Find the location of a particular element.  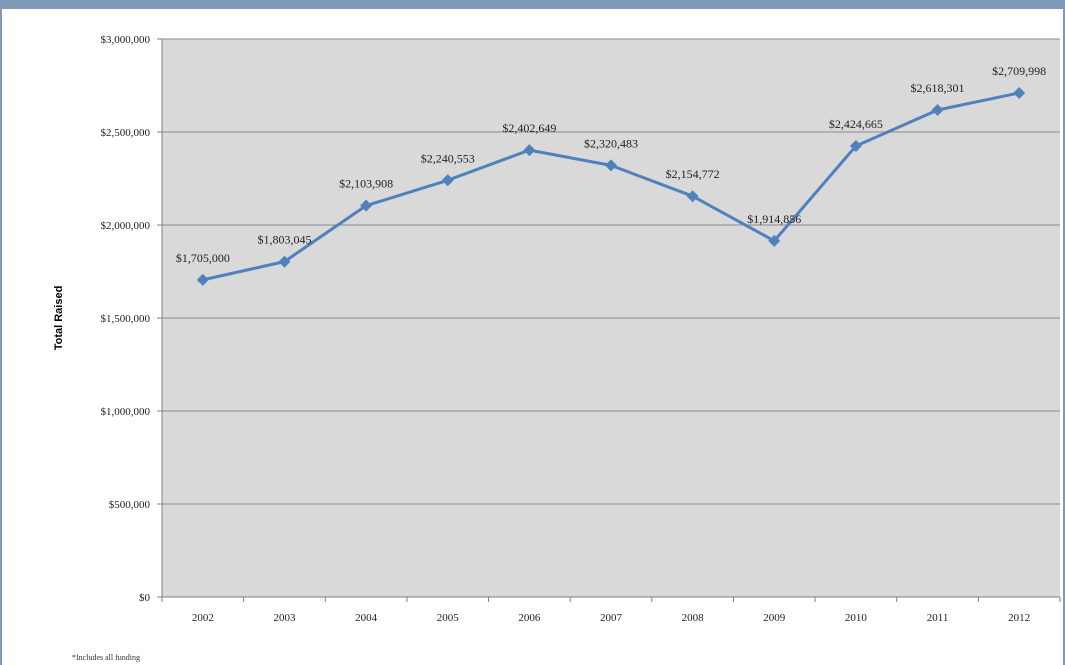

data-label: $2,320,483 is located at coordinates (611, 143).